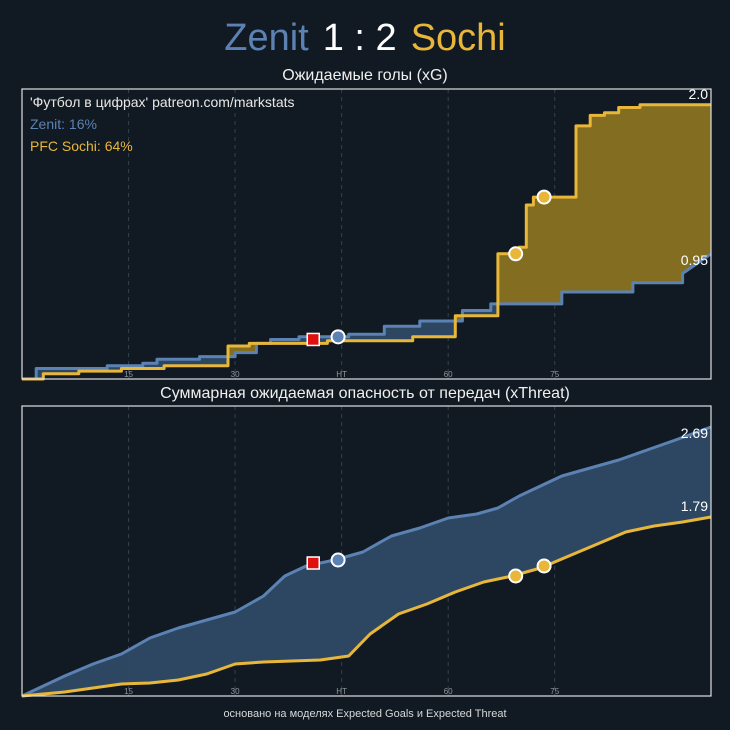 This screenshot has height=730, width=730. What do you see at coordinates (338, 560) in the screenshot?
I see `xt-goal-marker-home` at bounding box center [338, 560].